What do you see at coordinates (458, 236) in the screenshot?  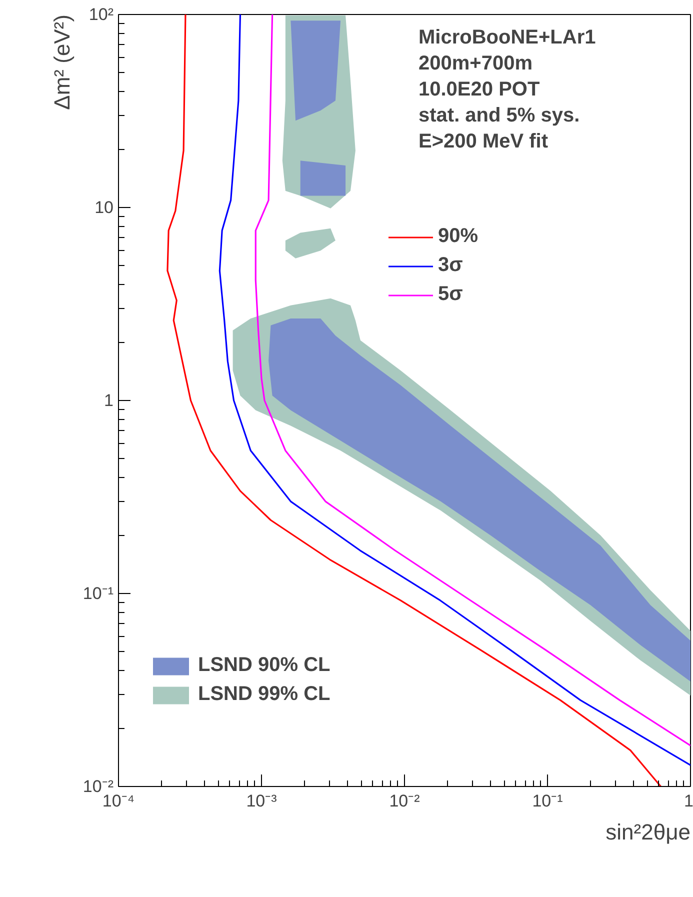 I see `legend-label: 90%` at bounding box center [458, 236].